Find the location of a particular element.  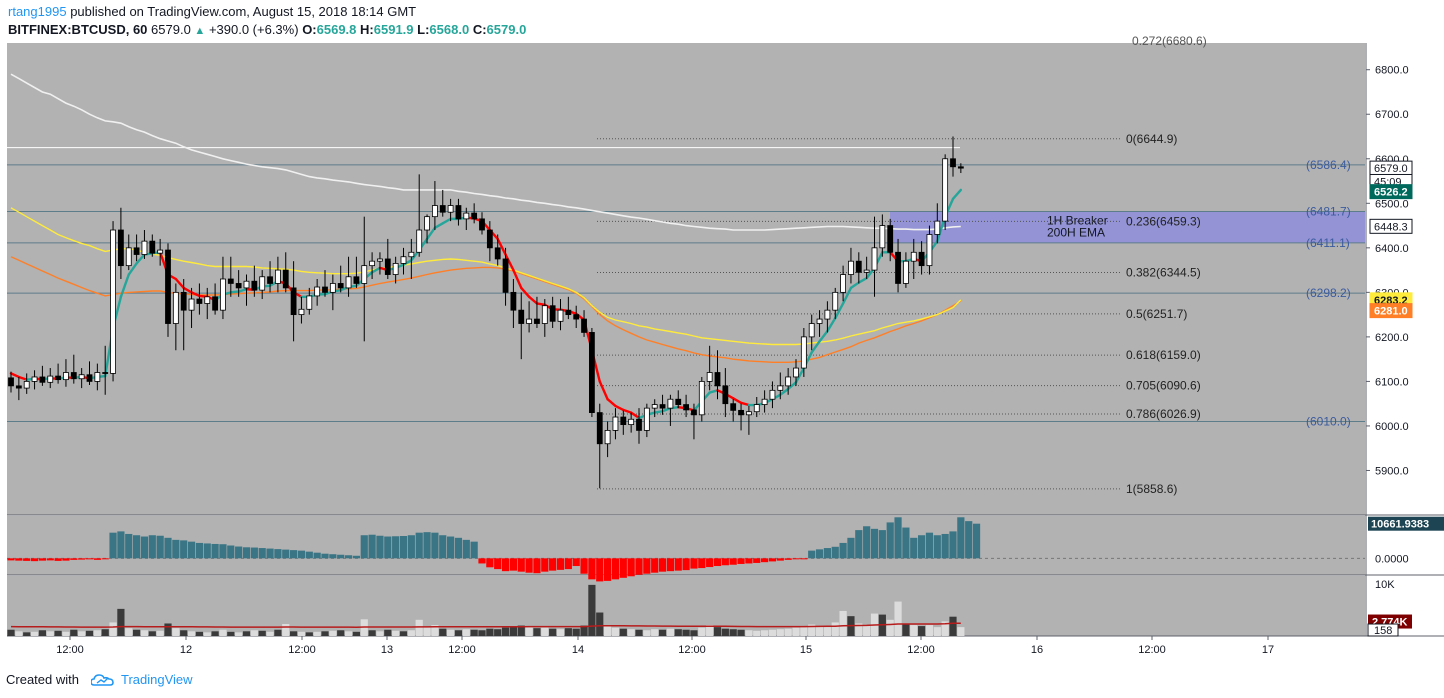

macd-last-tag is located at coordinates (1406, 523).